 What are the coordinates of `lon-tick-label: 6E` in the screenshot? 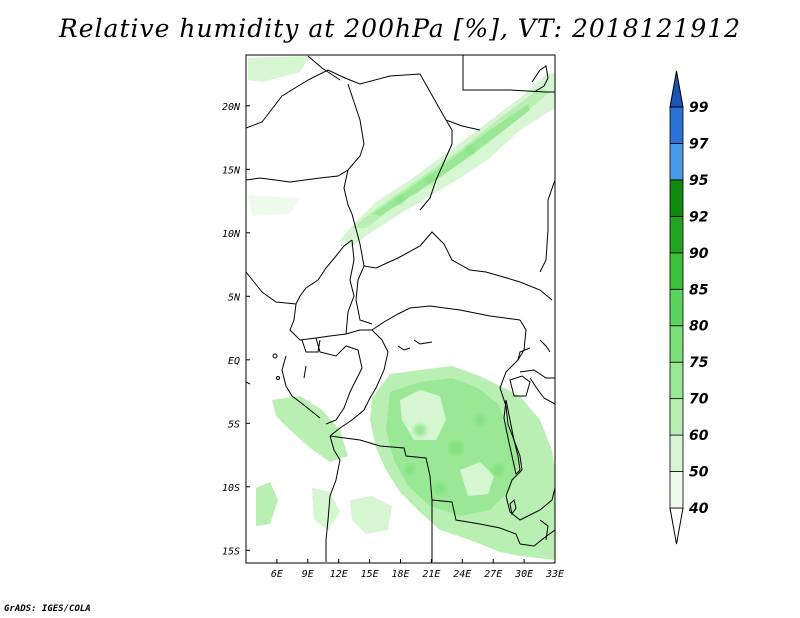 It's located at (277, 574).